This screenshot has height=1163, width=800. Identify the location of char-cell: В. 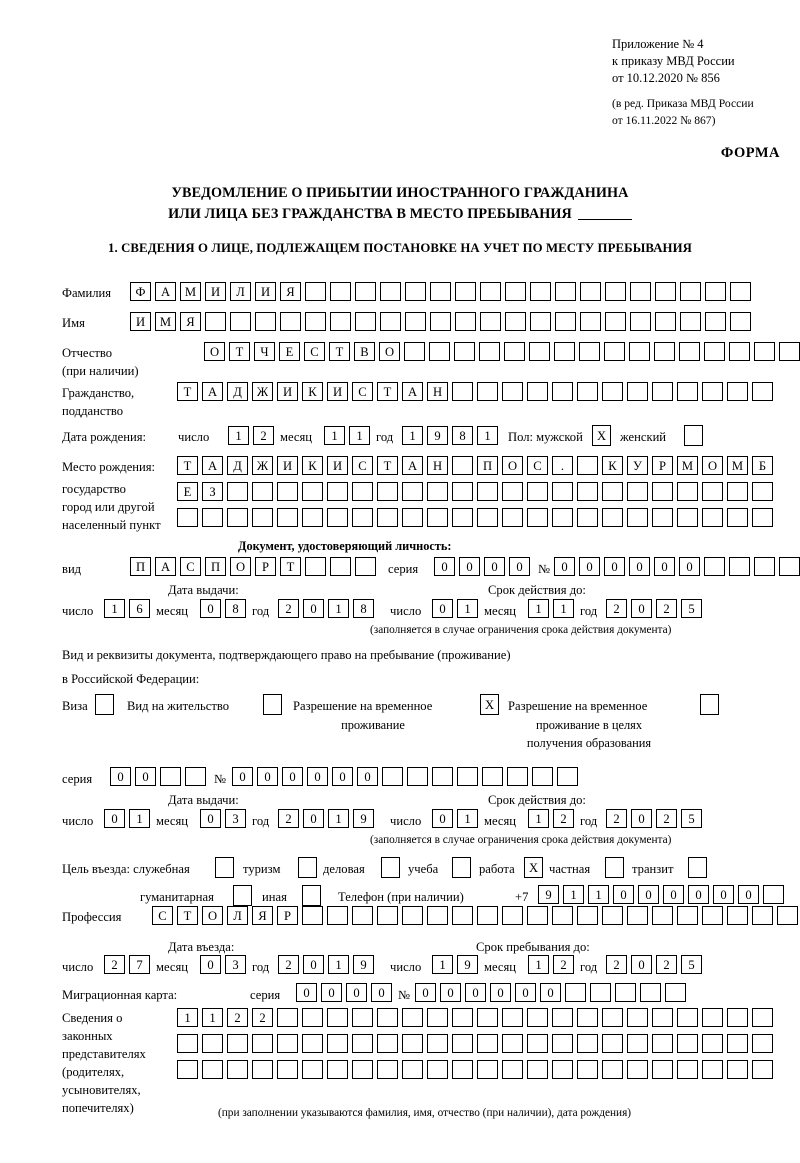
(364, 351).